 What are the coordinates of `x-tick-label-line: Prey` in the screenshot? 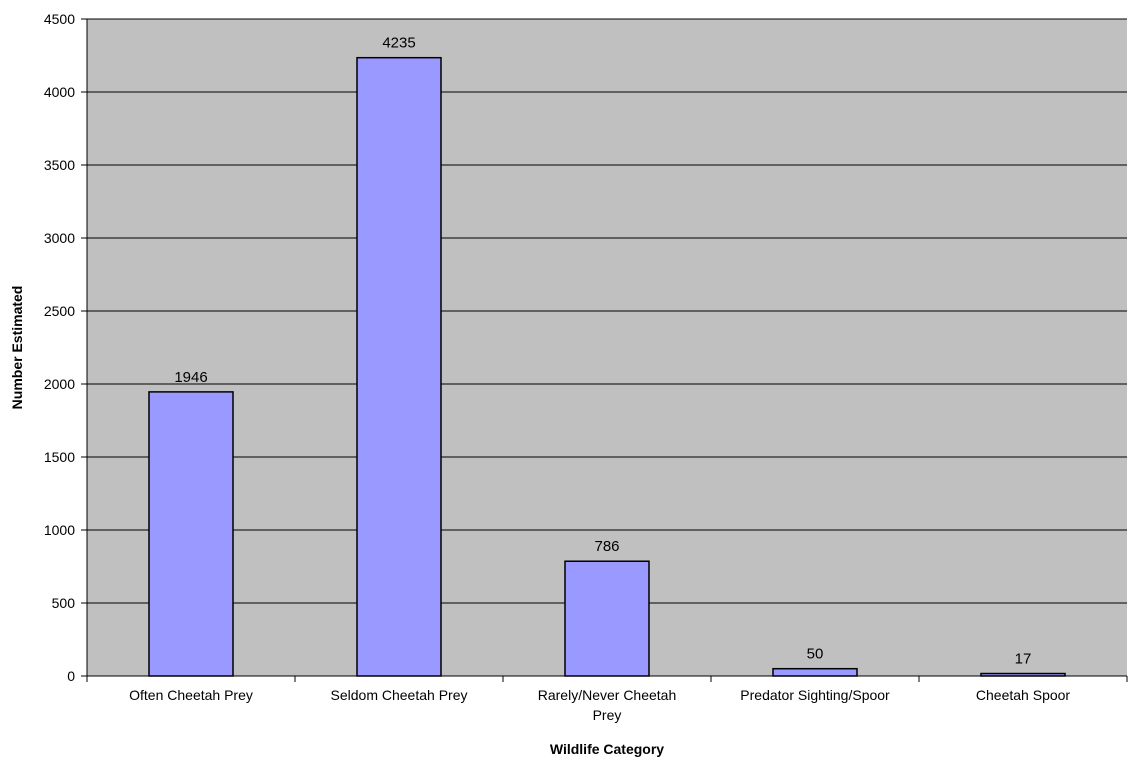 It's located at (607, 715).